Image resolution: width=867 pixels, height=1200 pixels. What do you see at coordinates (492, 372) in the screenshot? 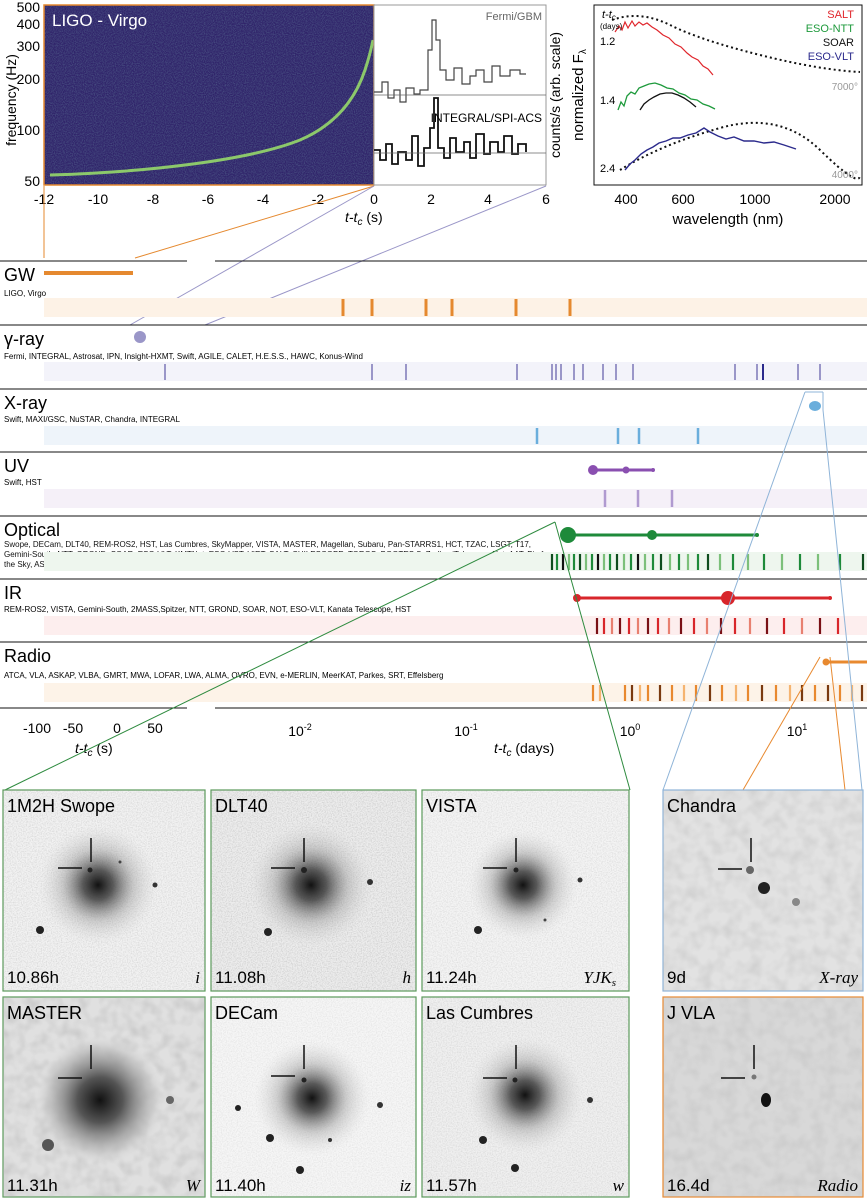
I see `gamma-observation-ticks` at bounding box center [492, 372].